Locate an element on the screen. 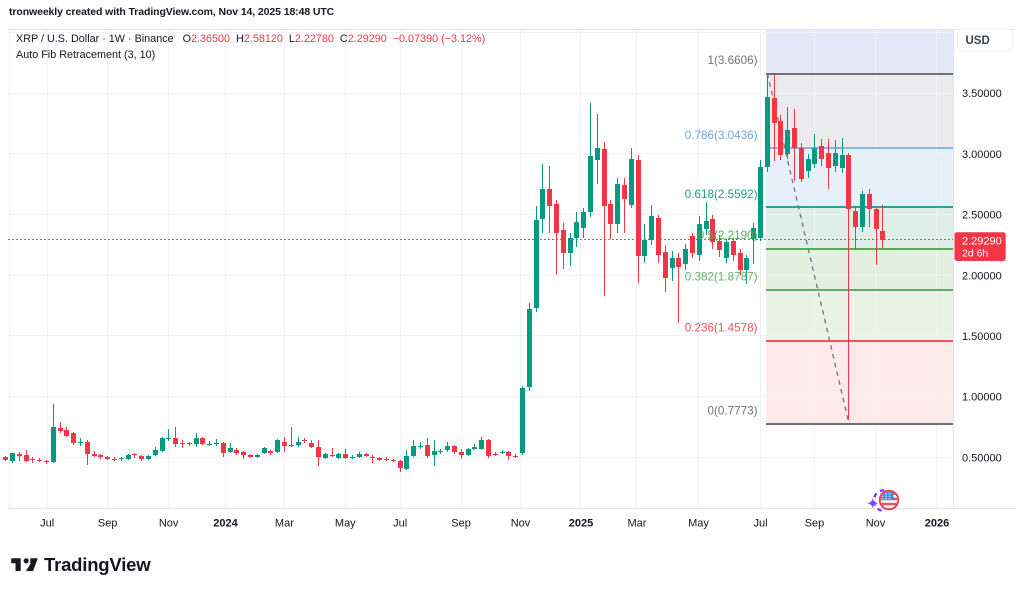  svg-text: 2025 is located at coordinates (581, 524).